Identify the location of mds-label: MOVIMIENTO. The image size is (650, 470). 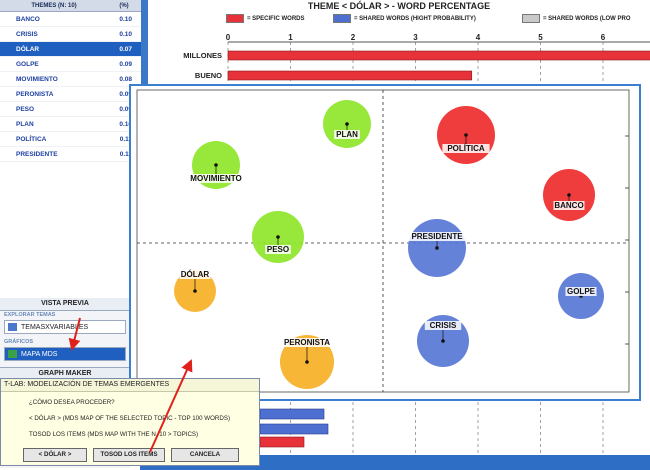
(215, 178).